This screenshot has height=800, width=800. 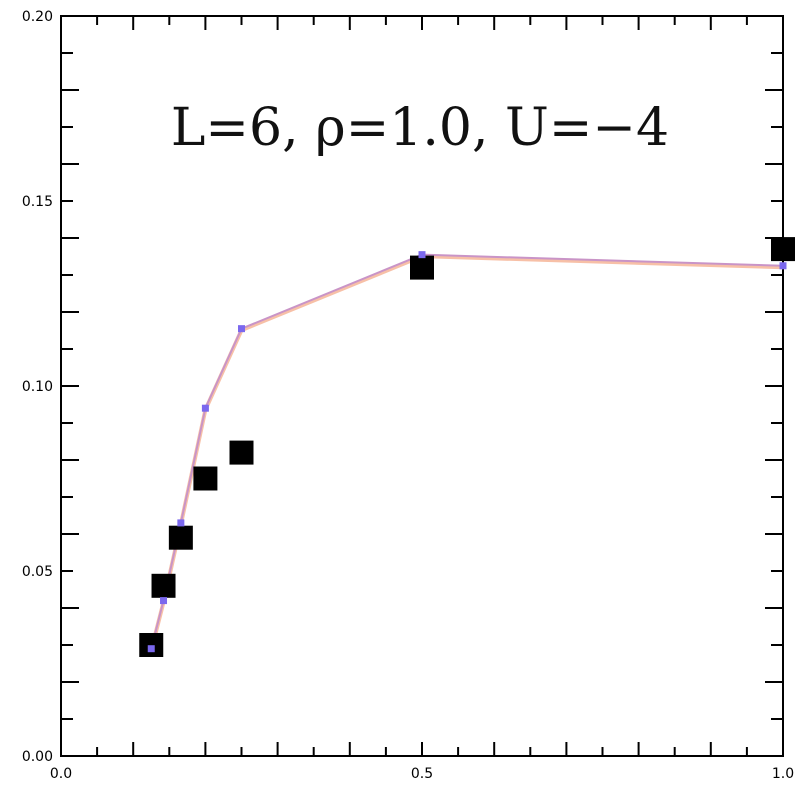 I want to click on y-tick-label: 0.10, so click(x=37, y=387).